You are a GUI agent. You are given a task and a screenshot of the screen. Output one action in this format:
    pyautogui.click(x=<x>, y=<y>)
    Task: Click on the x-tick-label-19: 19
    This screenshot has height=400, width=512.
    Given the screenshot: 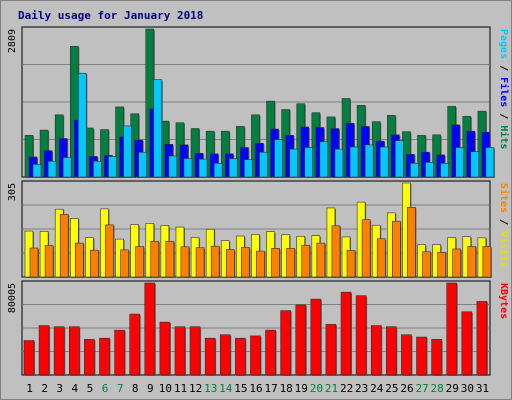 What is the action you would take?
    pyautogui.click(x=301, y=388)
    